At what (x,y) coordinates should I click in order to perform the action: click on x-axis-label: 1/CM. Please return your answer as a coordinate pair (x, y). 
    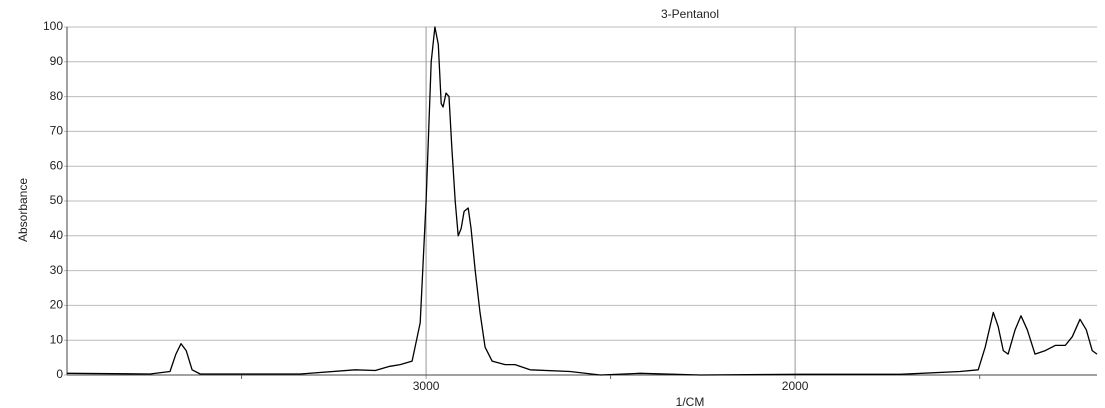
    Looking at the image, I should click on (690, 401).